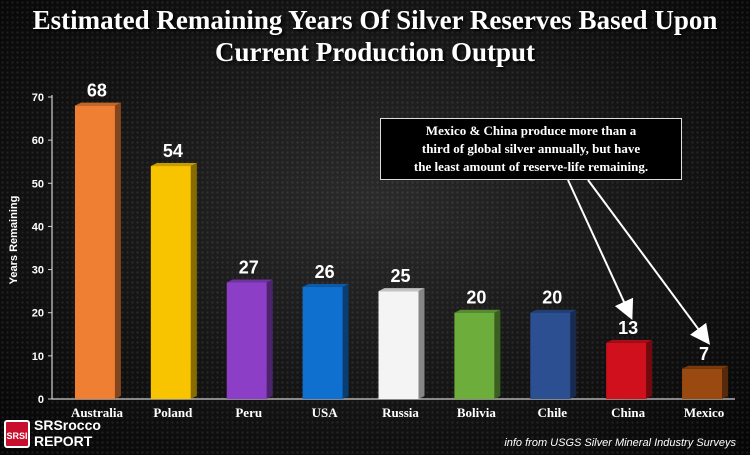 The width and height of the screenshot is (750, 455). Describe the element at coordinates (476, 298) in the screenshot. I see `value-label-bolivia: 20` at that location.